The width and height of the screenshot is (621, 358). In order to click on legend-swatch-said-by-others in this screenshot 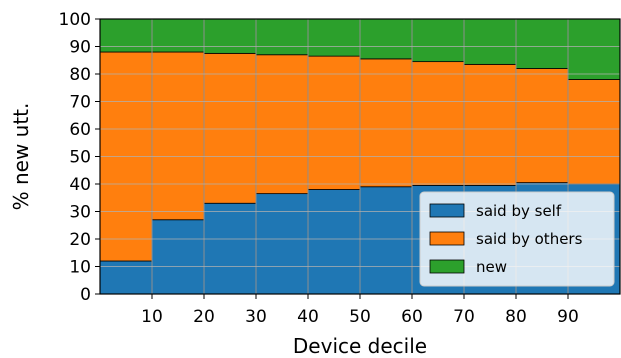, I will do `click(447, 238)`.